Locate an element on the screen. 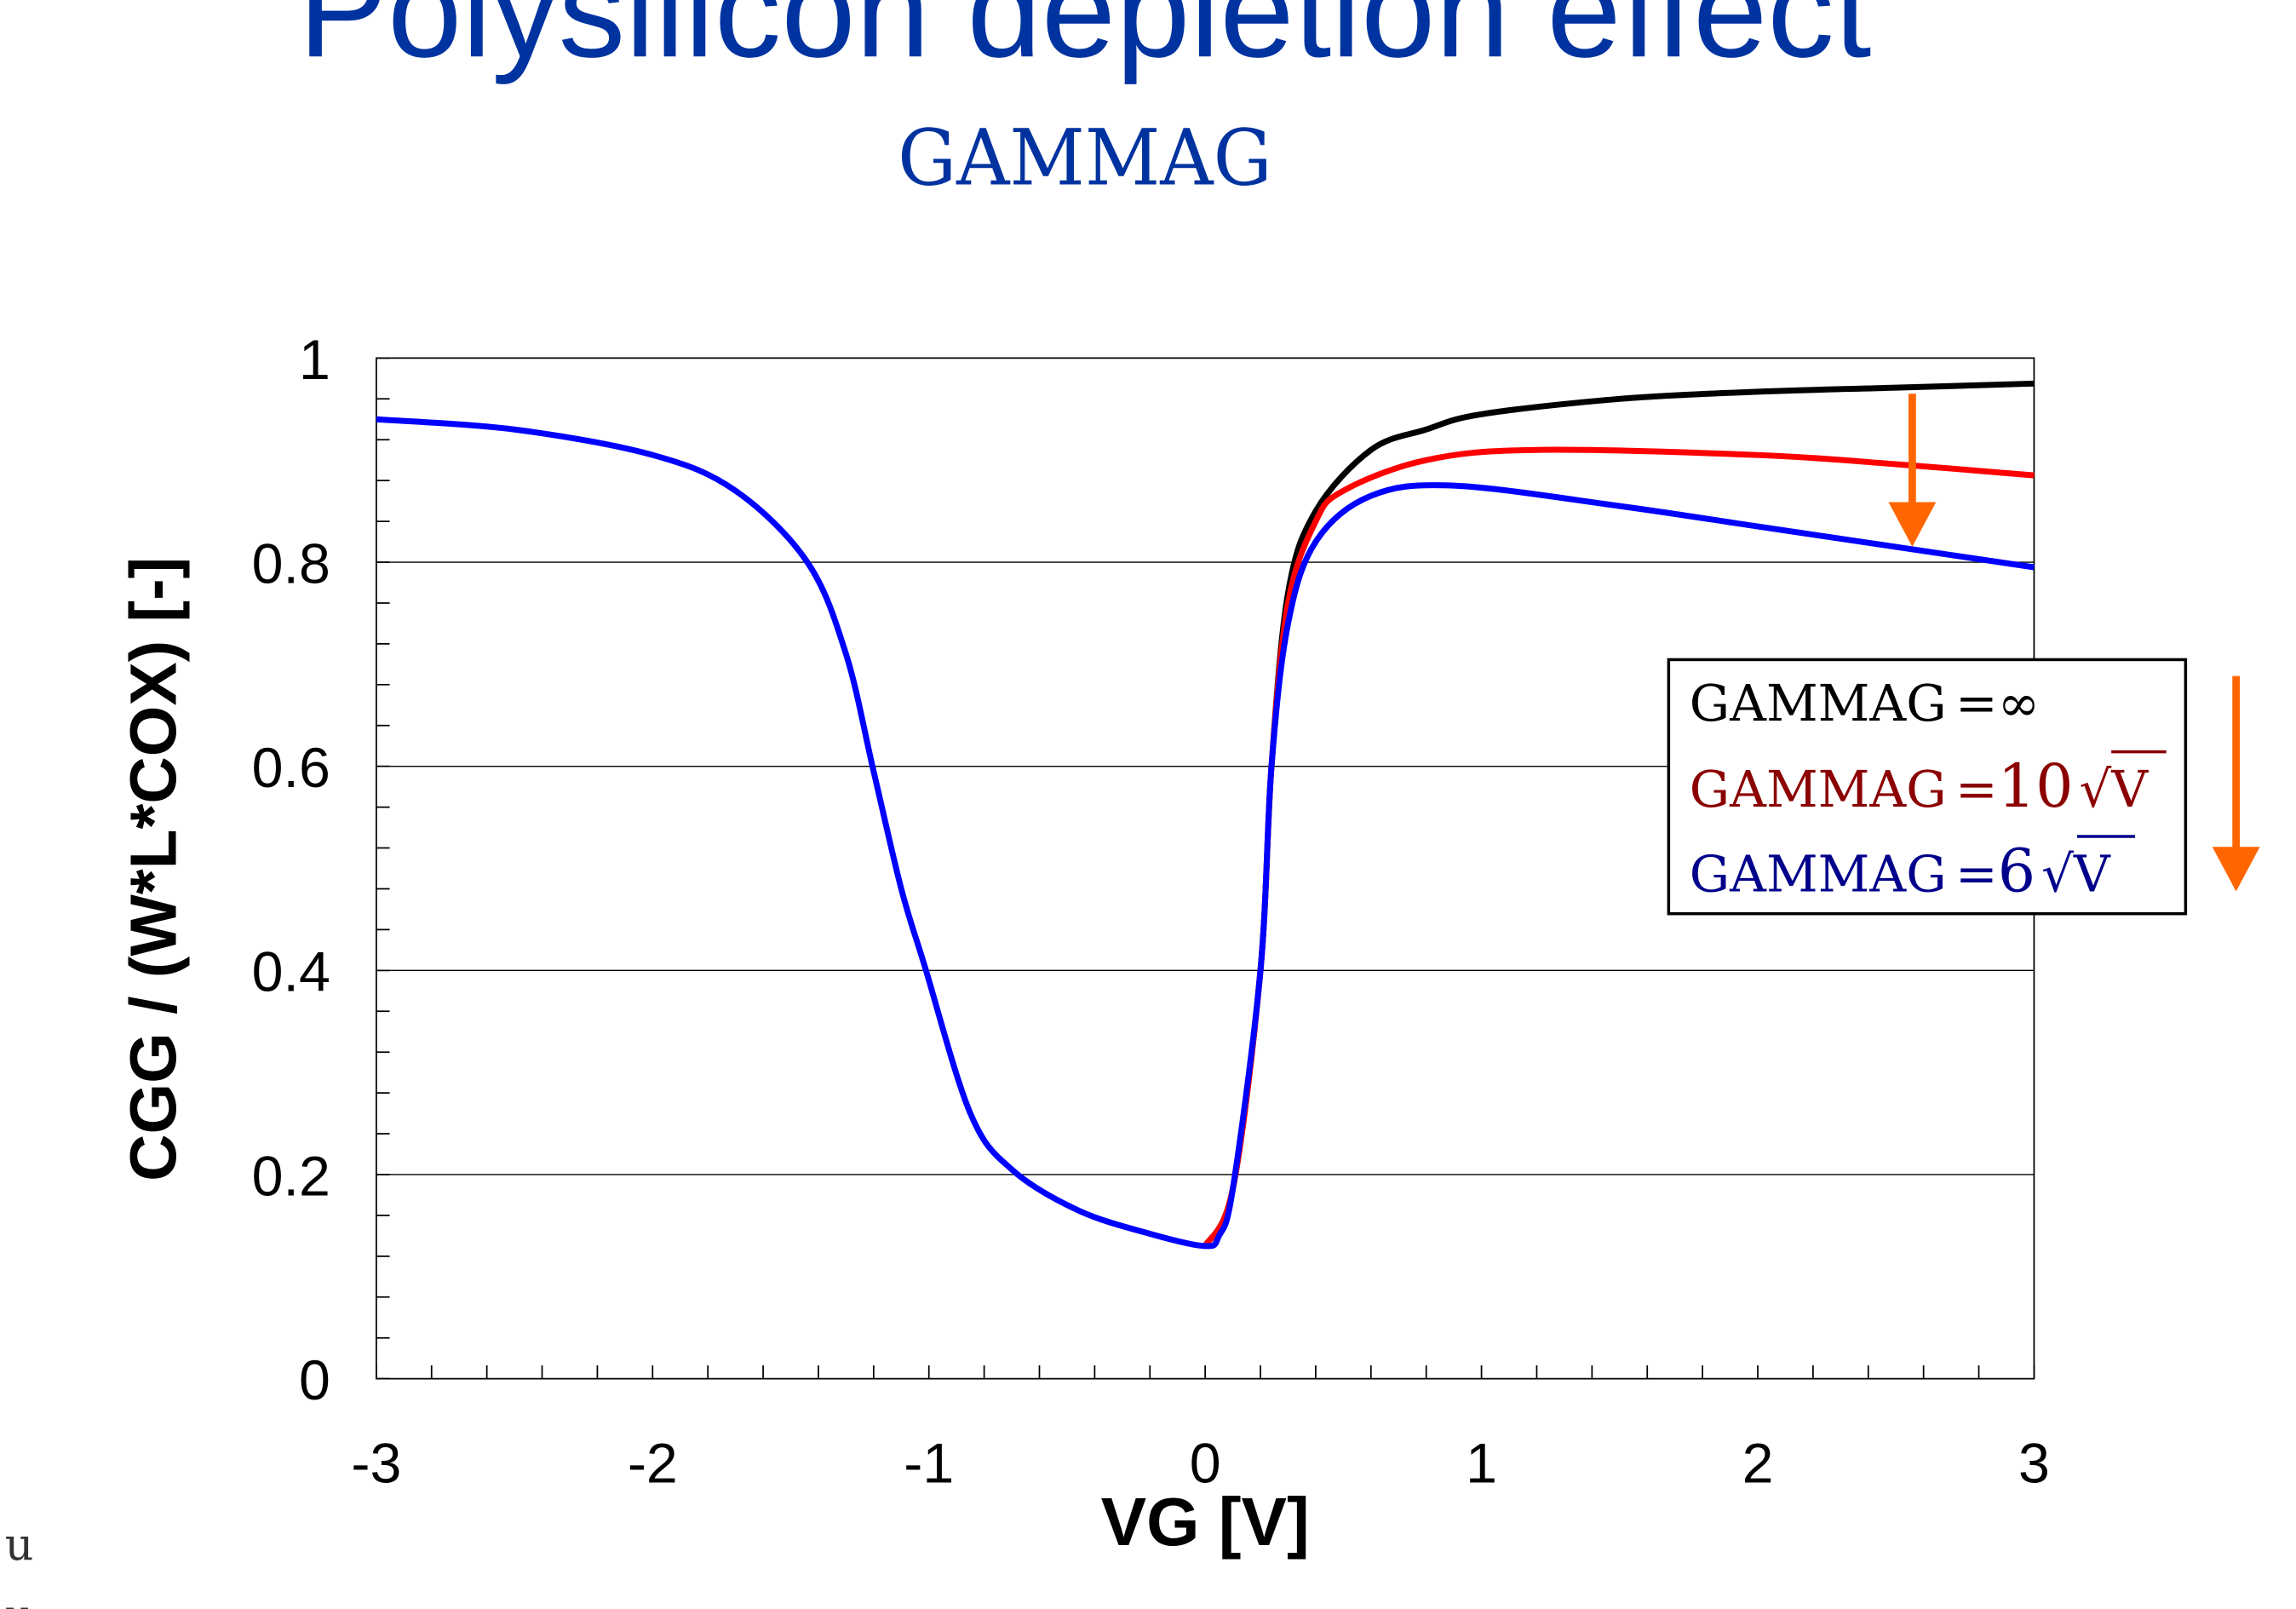 The height and width of the screenshot is (1609, 2296). arrow-plot is located at coordinates (1912, 470).